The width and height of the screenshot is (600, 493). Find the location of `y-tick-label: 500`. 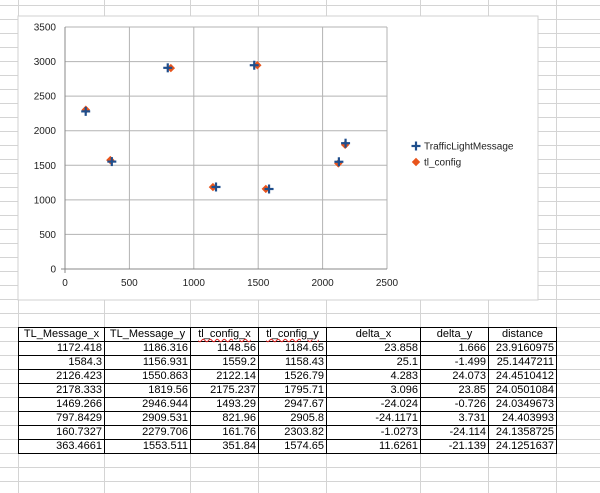

y-tick-label: 500 is located at coordinates (47, 235).